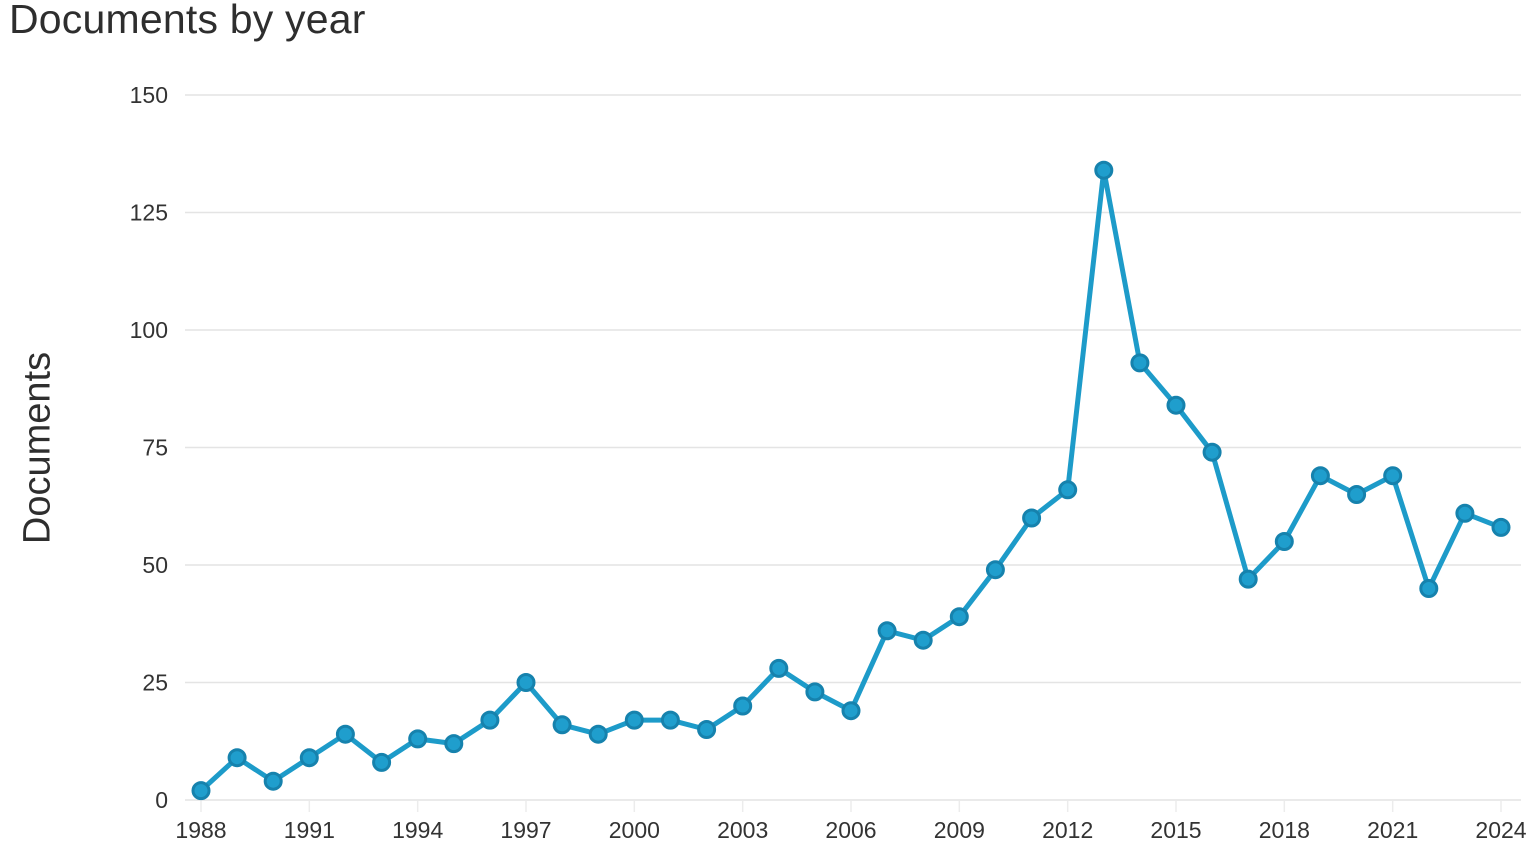 The image size is (1535, 847). I want to click on chart-title: Documents by year, so click(187, 21).